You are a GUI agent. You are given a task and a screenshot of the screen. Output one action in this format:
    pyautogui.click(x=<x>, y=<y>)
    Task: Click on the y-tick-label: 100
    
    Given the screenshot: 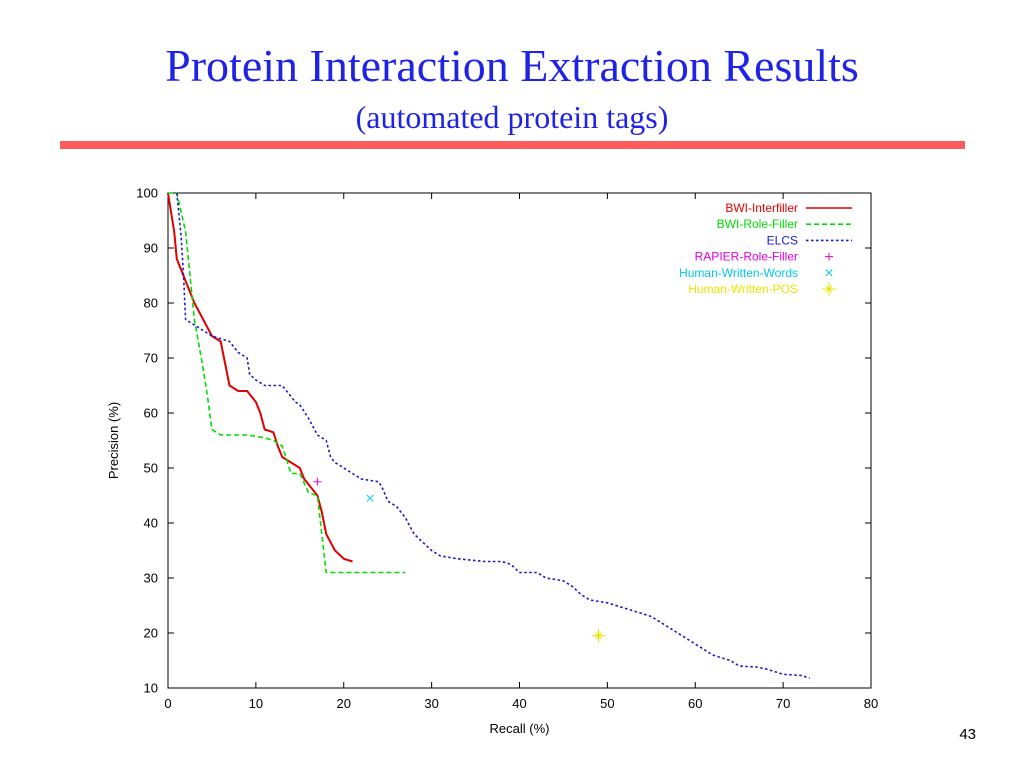 What is the action you would take?
    pyautogui.click(x=147, y=193)
    